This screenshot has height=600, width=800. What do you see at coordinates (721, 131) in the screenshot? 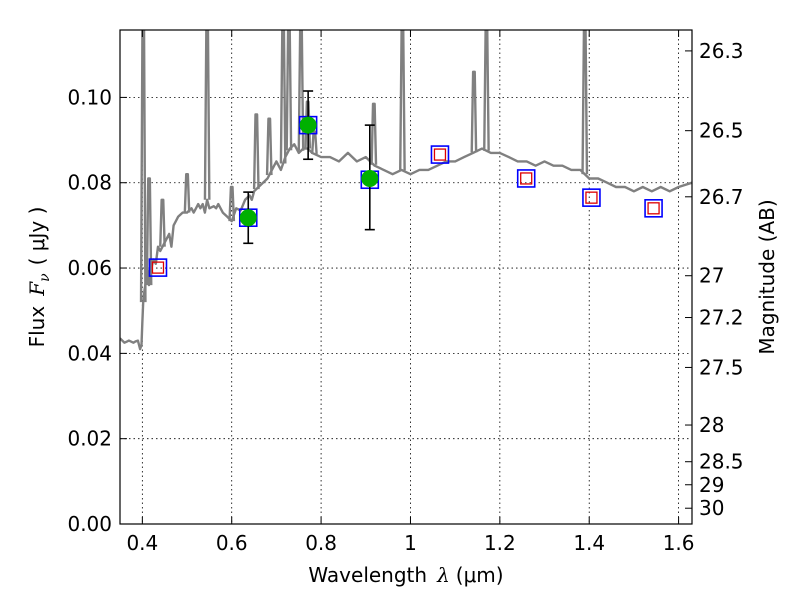
I see `y2-tick-label: 26.5` at bounding box center [721, 131].